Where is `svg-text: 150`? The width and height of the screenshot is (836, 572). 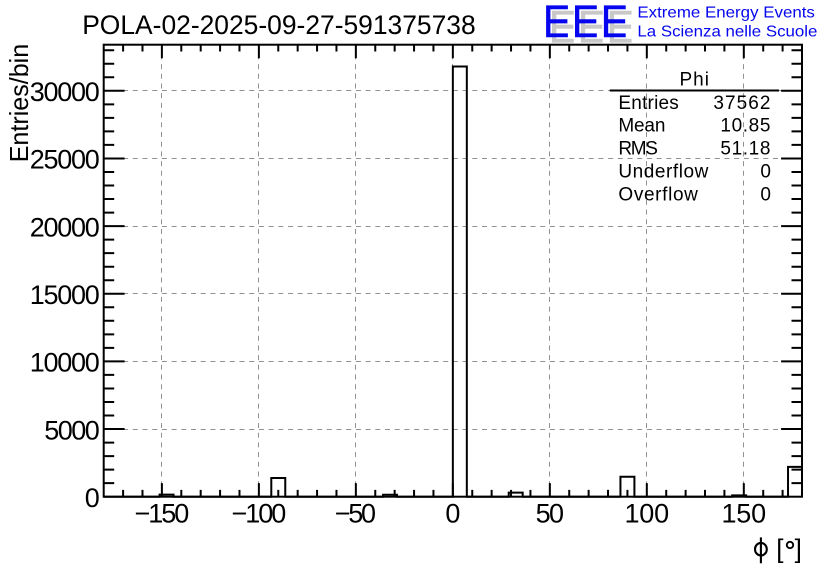
svg-text: 150 is located at coordinates (744, 513).